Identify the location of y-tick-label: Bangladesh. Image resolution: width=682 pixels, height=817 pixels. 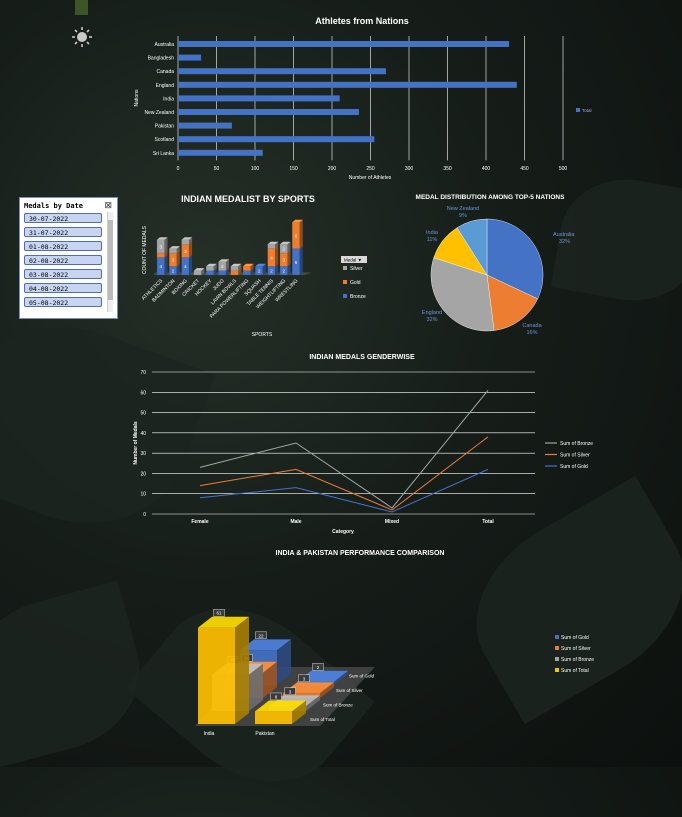
(161, 59).